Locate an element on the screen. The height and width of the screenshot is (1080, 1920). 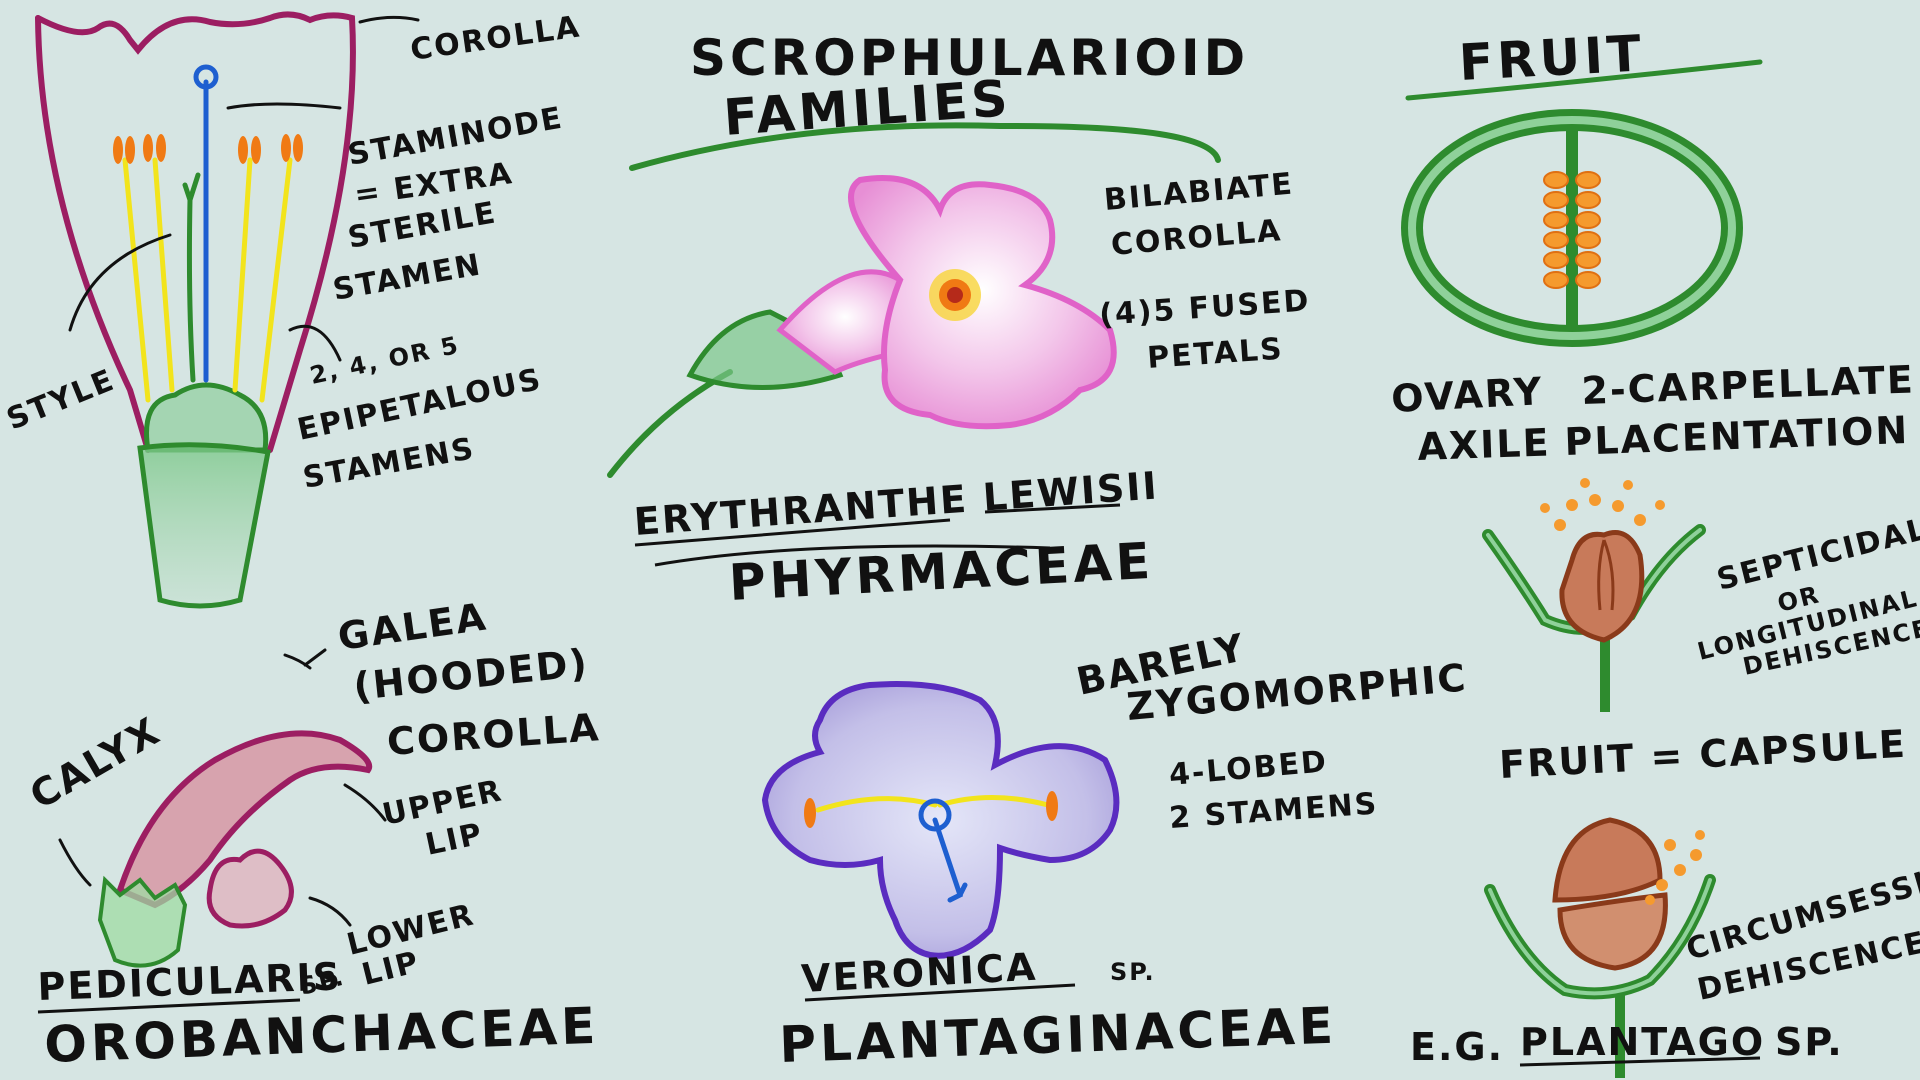
label-bilabiate-2: COROLLA is located at coordinates (1197, 238).